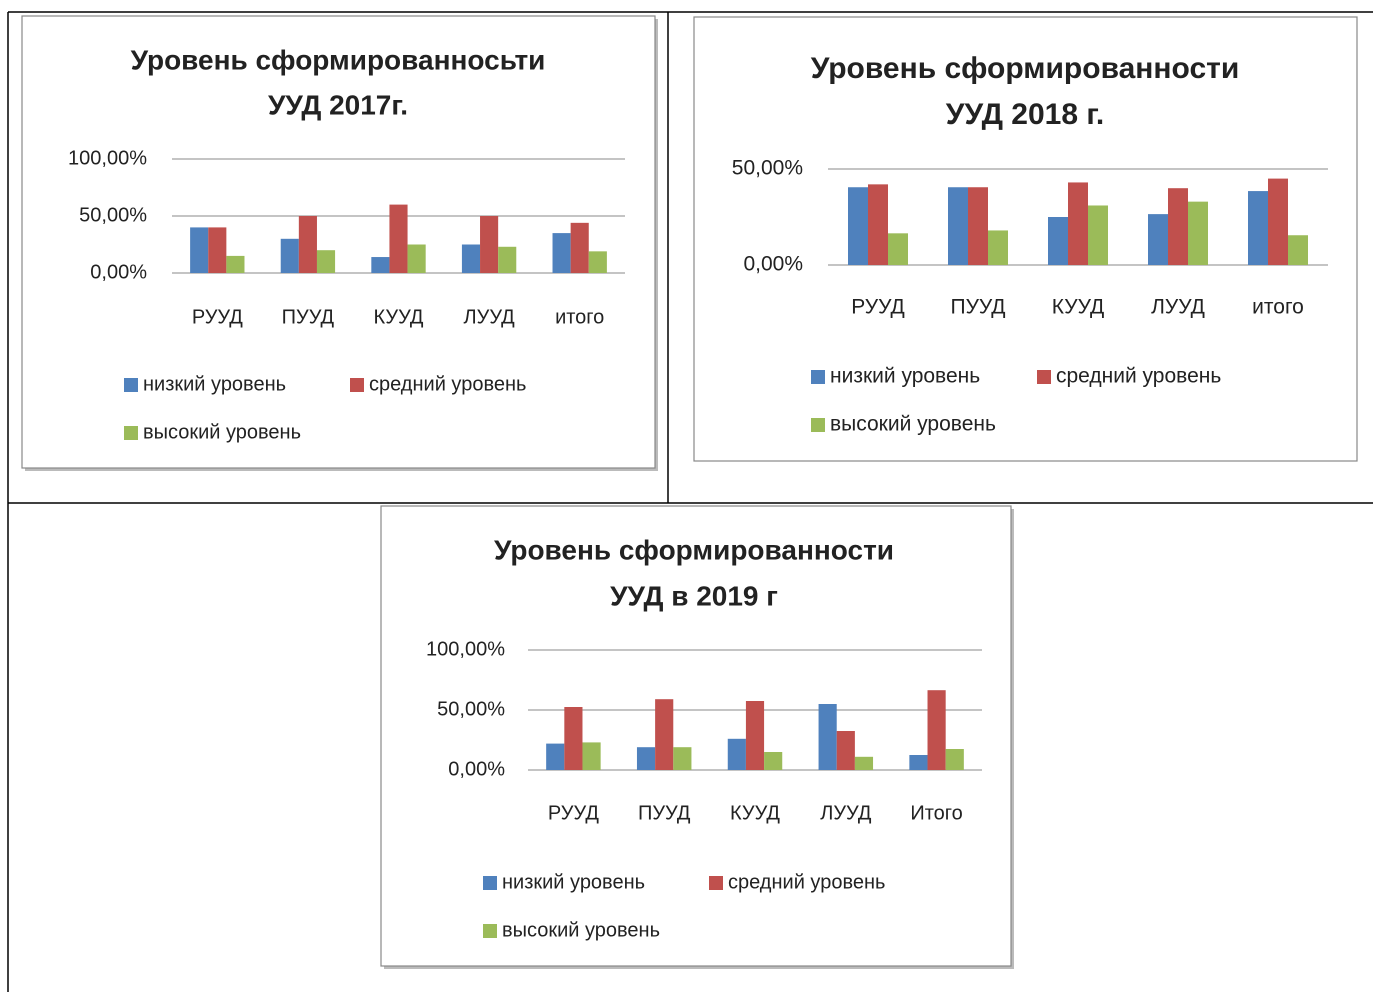  What do you see at coordinates (936, 813) in the screenshot?
I see `x-tick-label: Итого` at bounding box center [936, 813].